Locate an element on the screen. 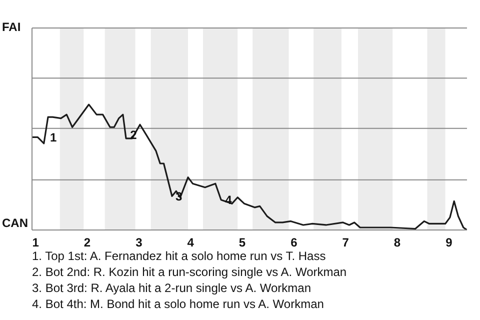  x-tick-label: 1 is located at coordinates (36, 243).